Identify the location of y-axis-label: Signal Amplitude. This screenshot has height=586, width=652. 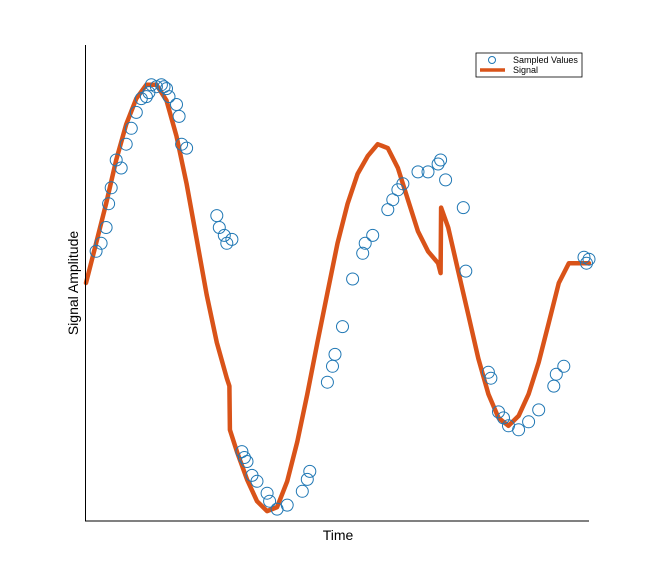
(73, 283).